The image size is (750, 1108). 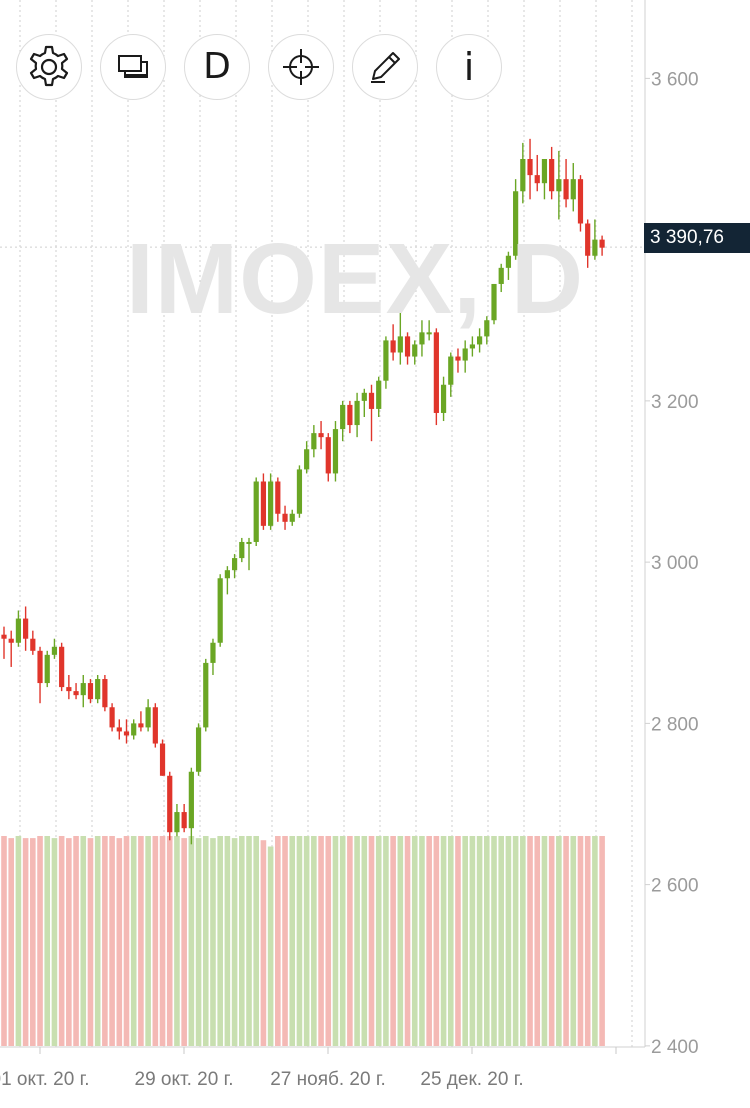 I want to click on settings-button, so click(x=49, y=67).